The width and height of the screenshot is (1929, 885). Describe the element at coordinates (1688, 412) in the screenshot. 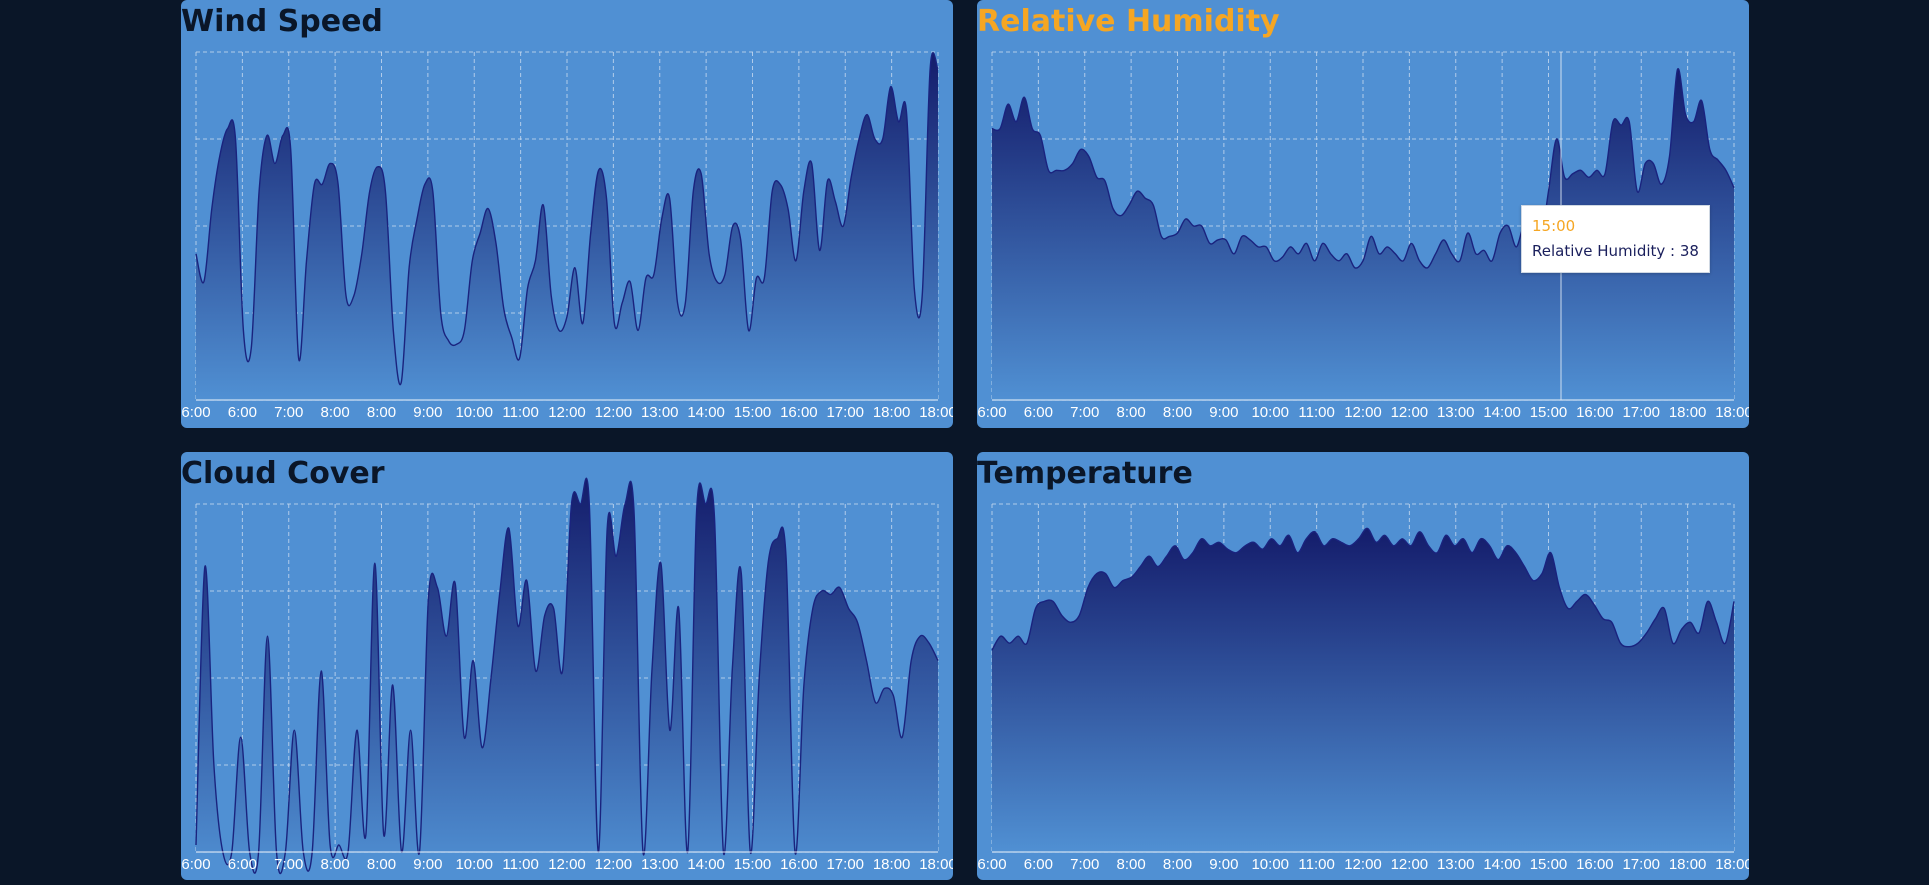

I see `x-tick-label: 18:00` at that location.